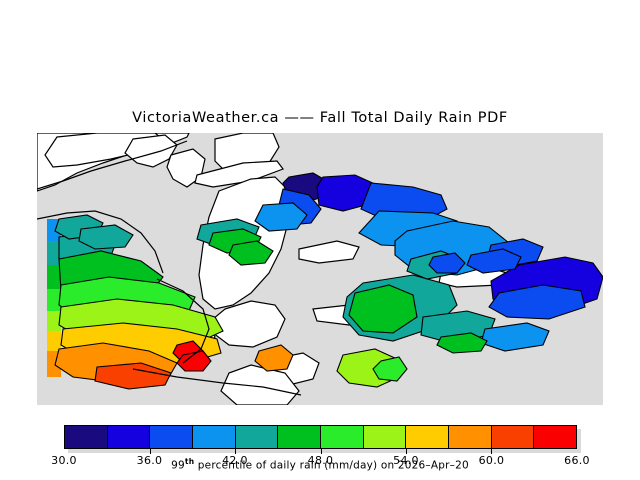  I want to click on coast-mainland-nw, so click(112, 165).